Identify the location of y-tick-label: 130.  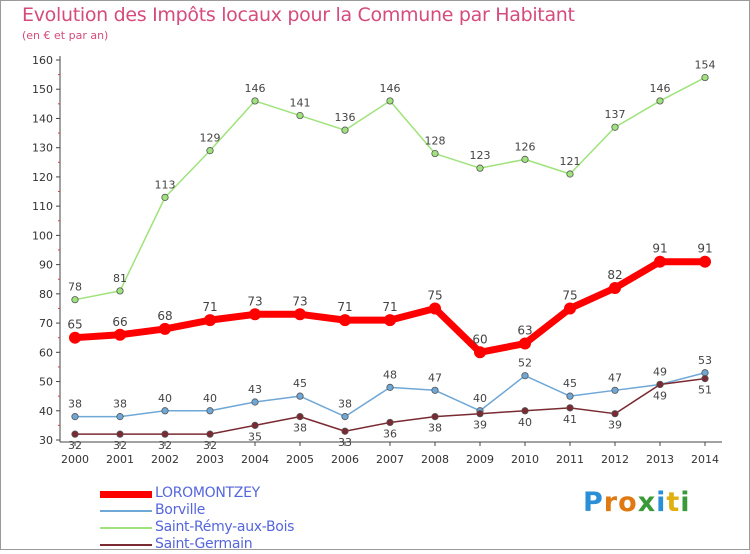
(42, 148).